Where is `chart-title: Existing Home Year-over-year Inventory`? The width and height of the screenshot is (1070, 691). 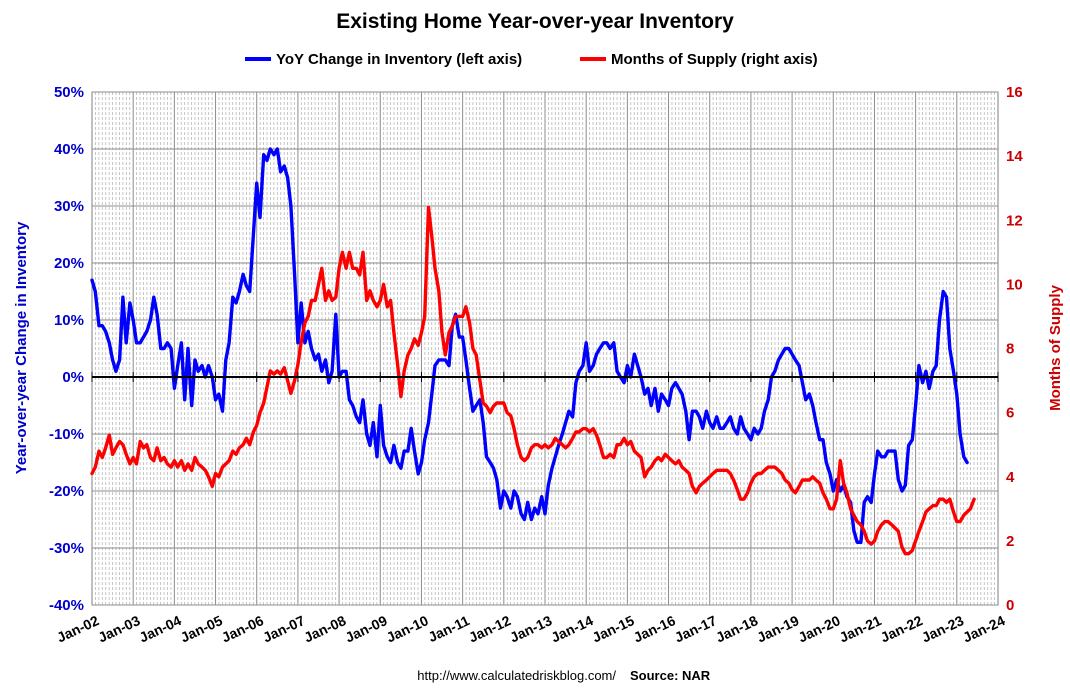
chart-title: Existing Home Year-over-year Inventory is located at coordinates (535, 21).